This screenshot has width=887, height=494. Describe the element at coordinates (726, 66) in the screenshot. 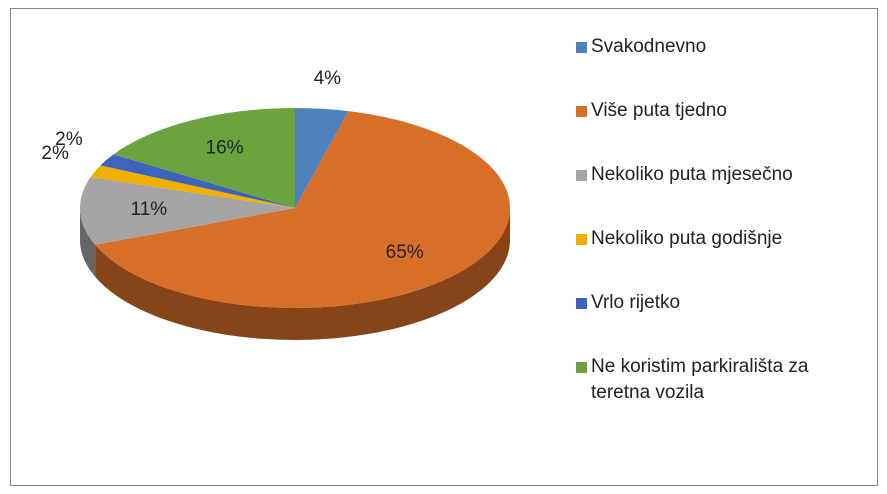

I see `legend-item: Svakodnevno` at that location.